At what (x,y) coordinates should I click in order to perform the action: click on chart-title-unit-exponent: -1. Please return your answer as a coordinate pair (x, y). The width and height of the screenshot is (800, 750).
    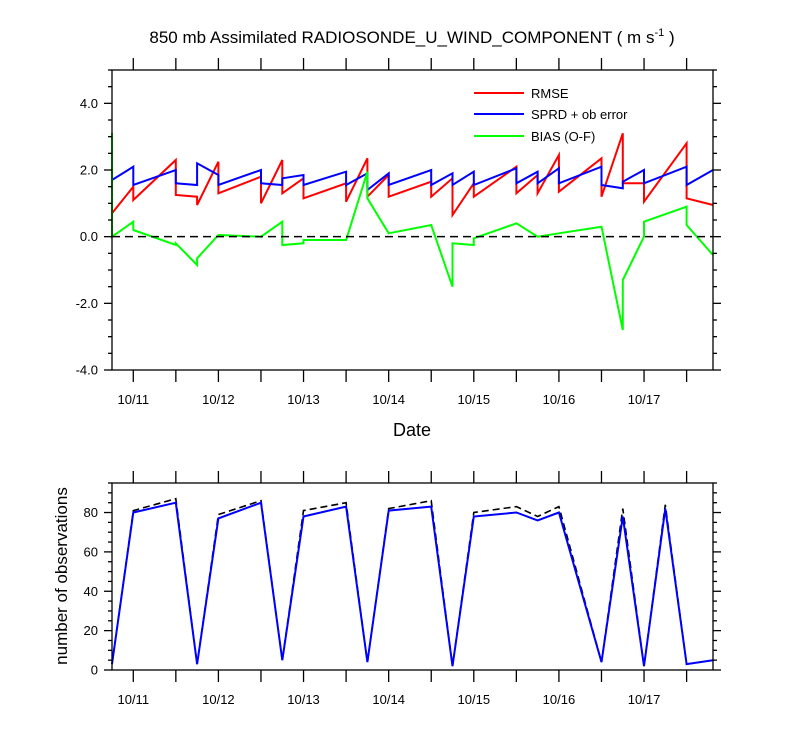
    Looking at the image, I should click on (659, 33).